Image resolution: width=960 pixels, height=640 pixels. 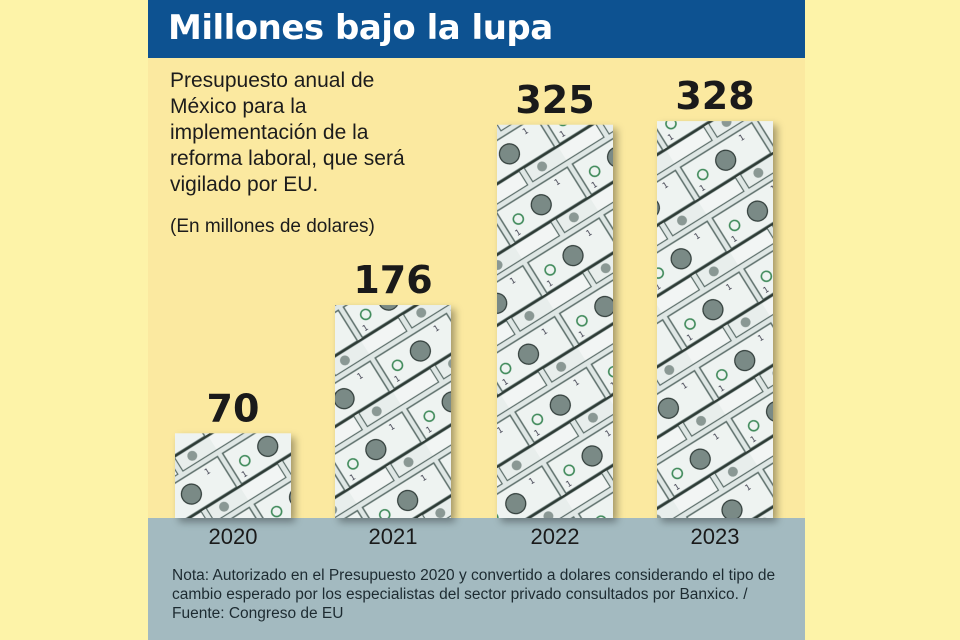 What do you see at coordinates (555, 321) in the screenshot?
I see `bar-2022` at bounding box center [555, 321].